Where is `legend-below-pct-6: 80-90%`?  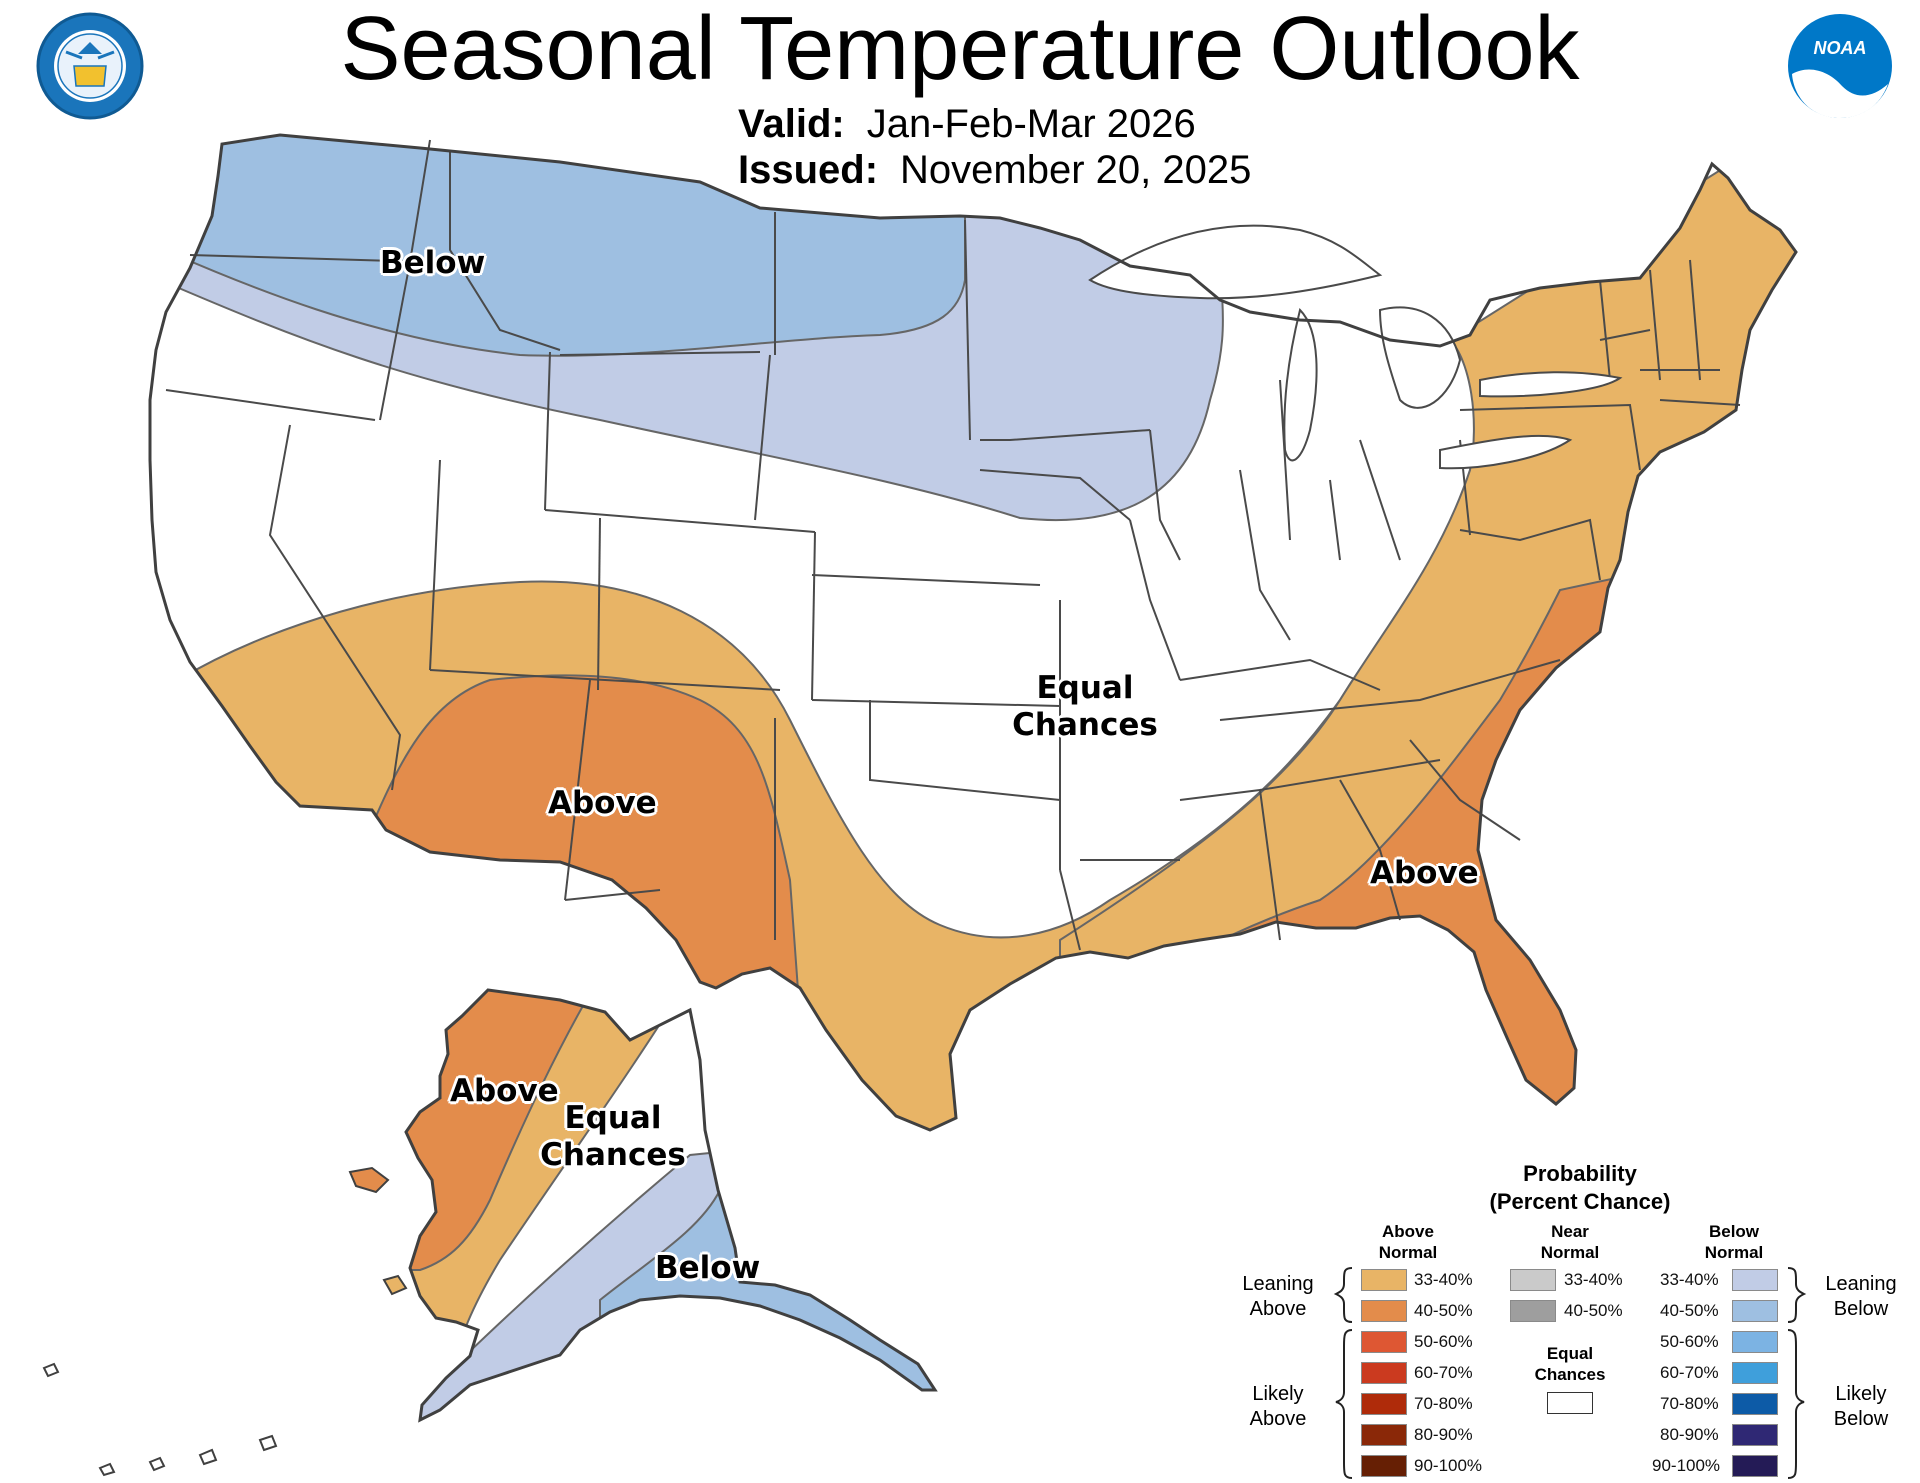 legend-below-pct-6: 80-90% is located at coordinates (1689, 1434).